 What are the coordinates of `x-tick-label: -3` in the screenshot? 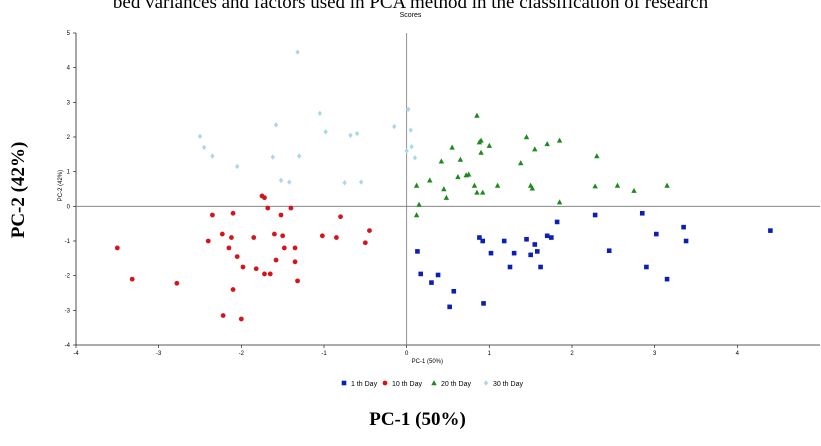 It's located at (159, 354).